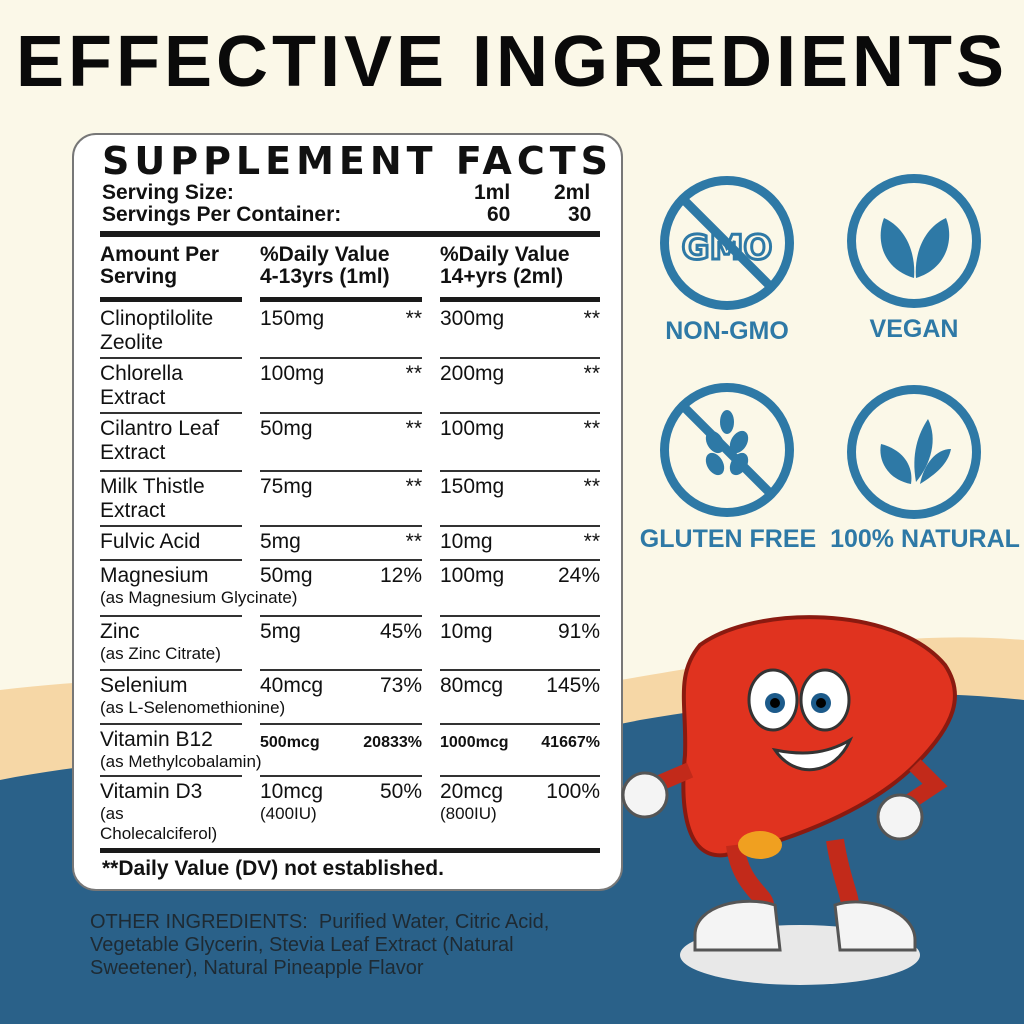  What do you see at coordinates (925, 539) in the screenshot?
I see `natural-label: 100% NATURAL` at bounding box center [925, 539].